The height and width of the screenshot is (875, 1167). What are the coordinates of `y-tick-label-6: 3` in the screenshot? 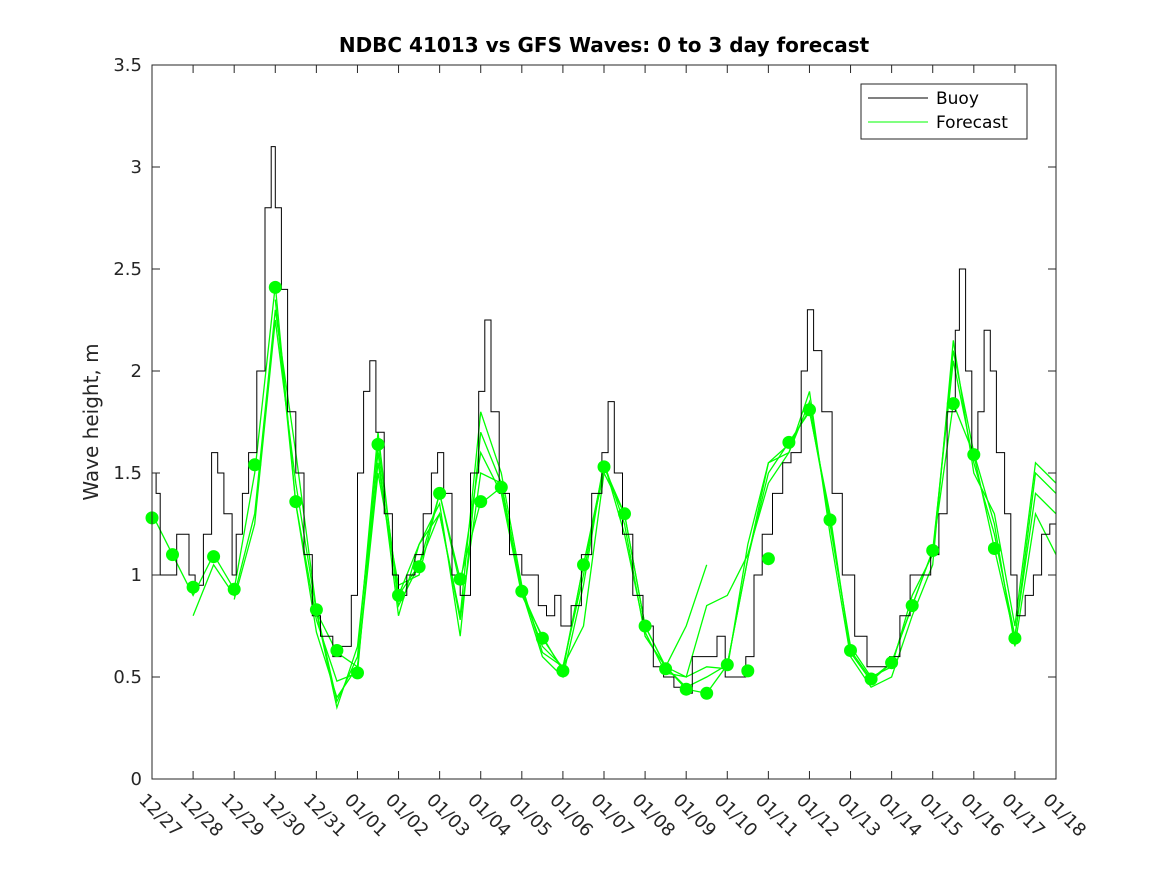 It's located at (136, 167).